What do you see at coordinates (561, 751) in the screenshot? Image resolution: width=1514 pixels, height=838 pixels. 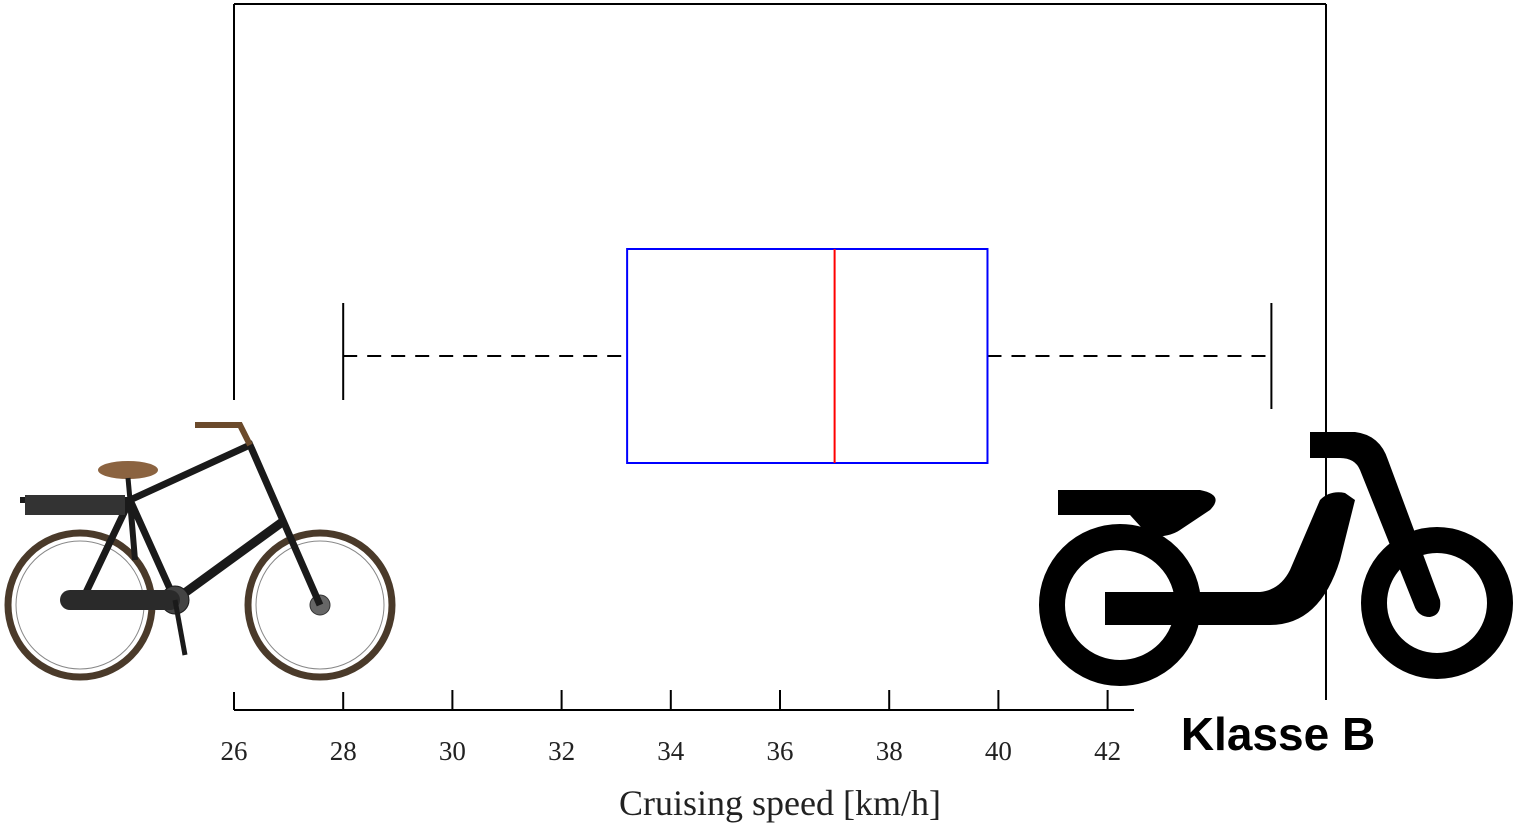 I see `x-tick-label: 32` at bounding box center [561, 751].